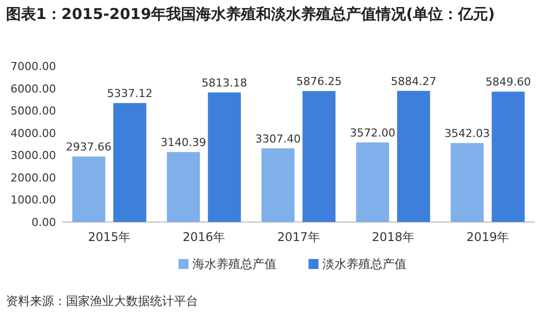 This screenshot has height=322, width=543. What do you see at coordinates (251, 14) in the screenshot?
I see `chart-title: 图表1：2015-2019年我国海水养殖和淡水养殖总产值情况(单位：亿元)` at bounding box center [251, 14].